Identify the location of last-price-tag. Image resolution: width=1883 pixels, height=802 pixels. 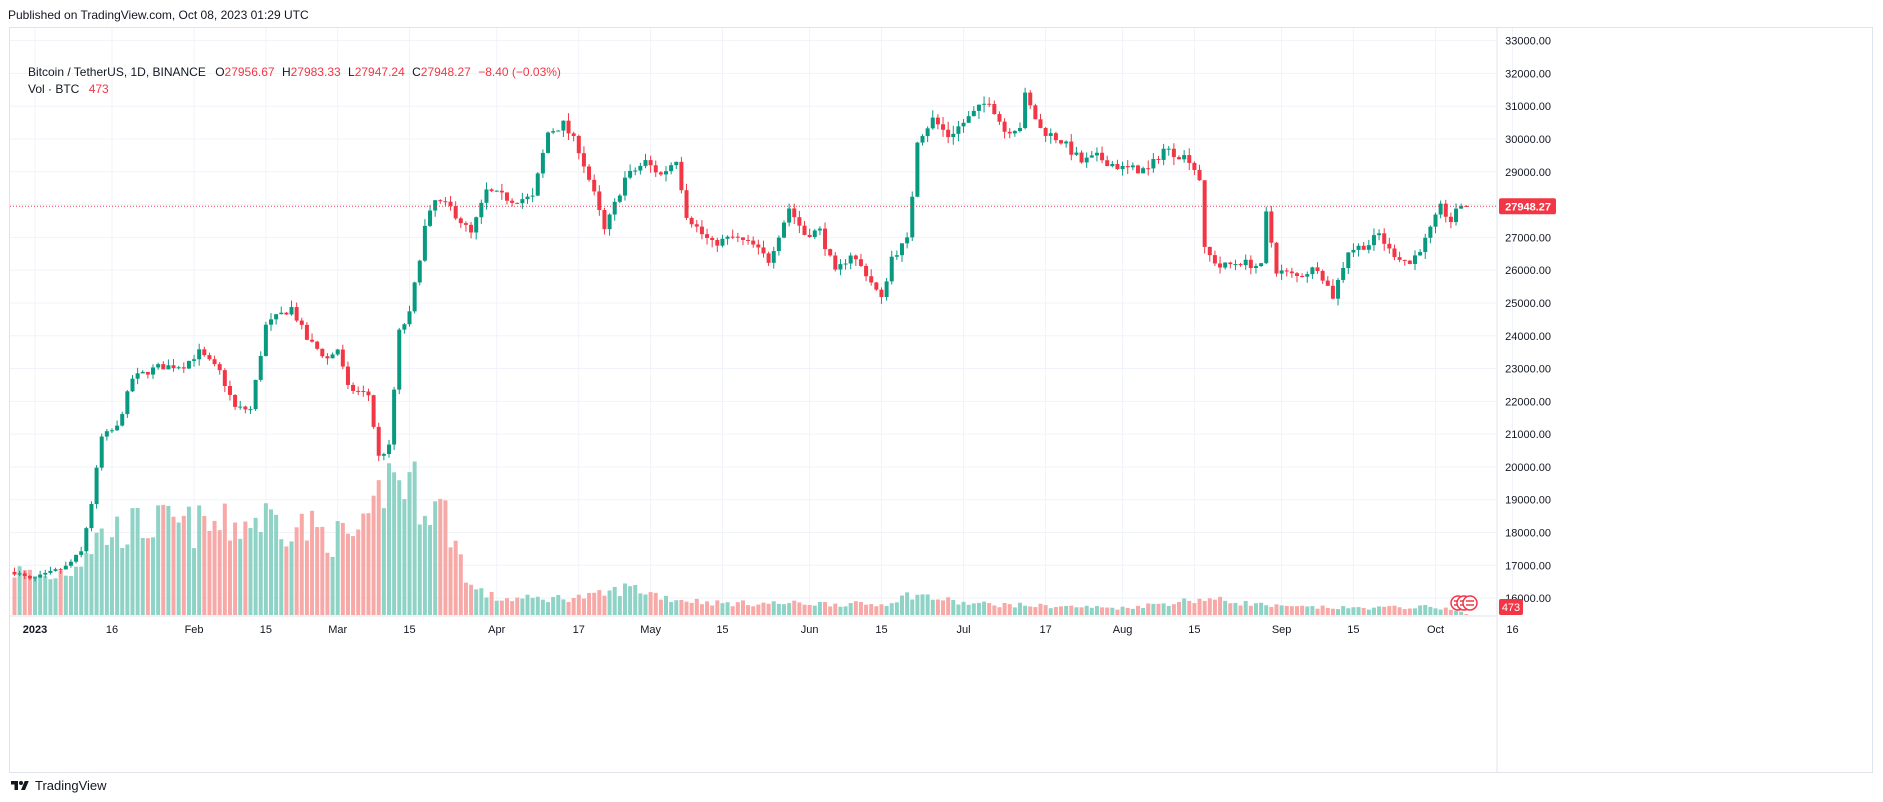
(1527, 206).